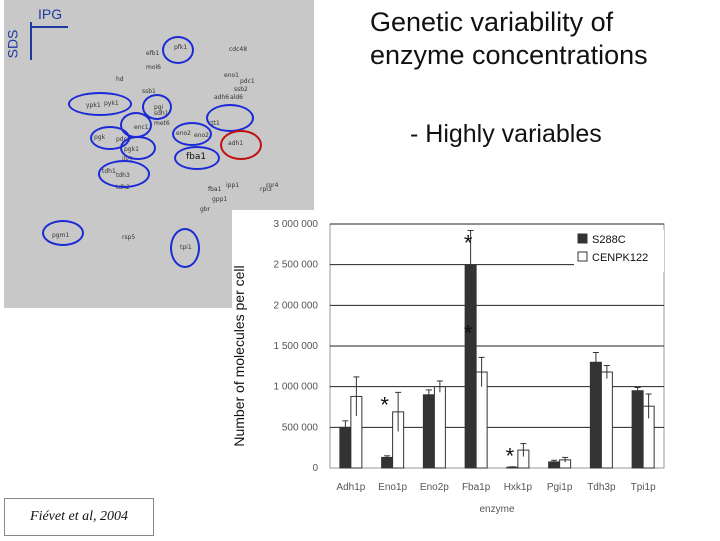  Describe the element at coordinates (315, 468) in the screenshot. I see `y-tick-label: 0` at that location.